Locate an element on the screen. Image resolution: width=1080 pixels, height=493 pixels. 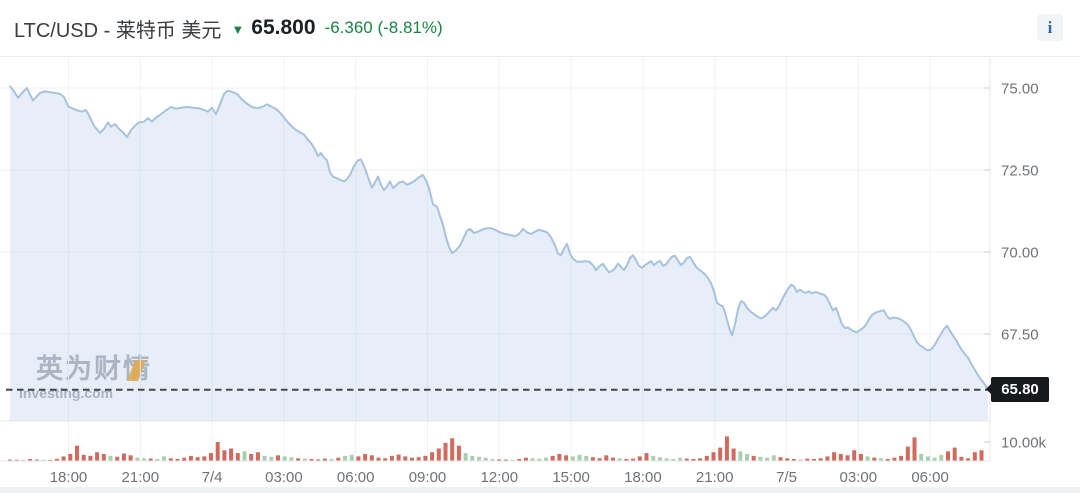
x-axis-label: 15:00 is located at coordinates (571, 477).